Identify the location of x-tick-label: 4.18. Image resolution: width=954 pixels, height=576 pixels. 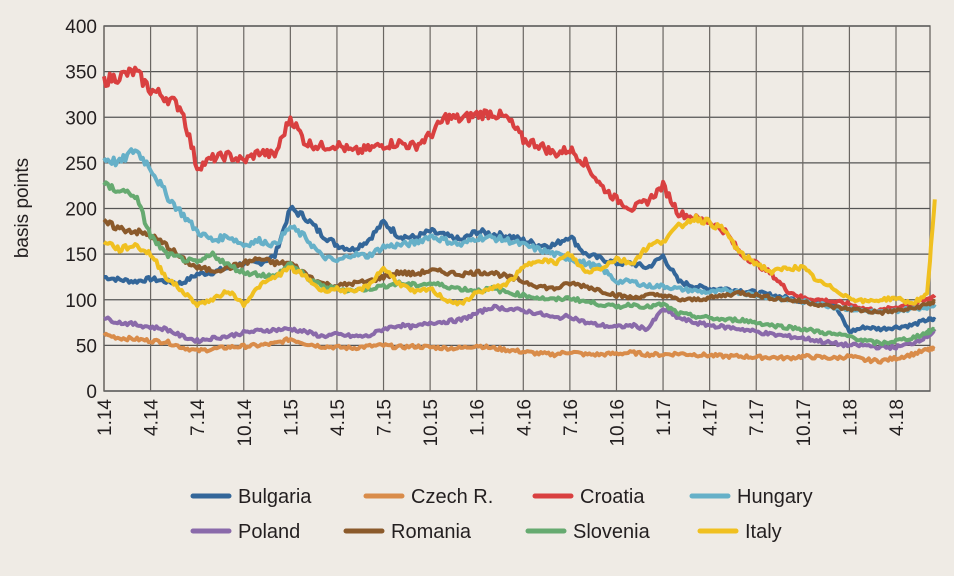
(897, 417).